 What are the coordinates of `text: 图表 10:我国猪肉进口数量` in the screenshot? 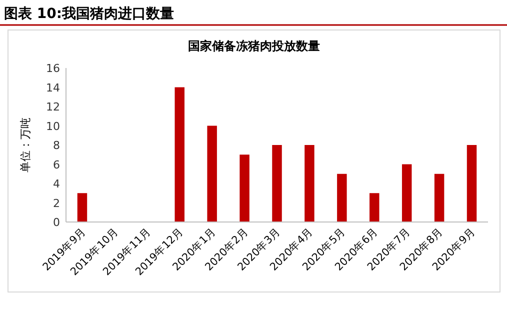 It's located at (89, 14).